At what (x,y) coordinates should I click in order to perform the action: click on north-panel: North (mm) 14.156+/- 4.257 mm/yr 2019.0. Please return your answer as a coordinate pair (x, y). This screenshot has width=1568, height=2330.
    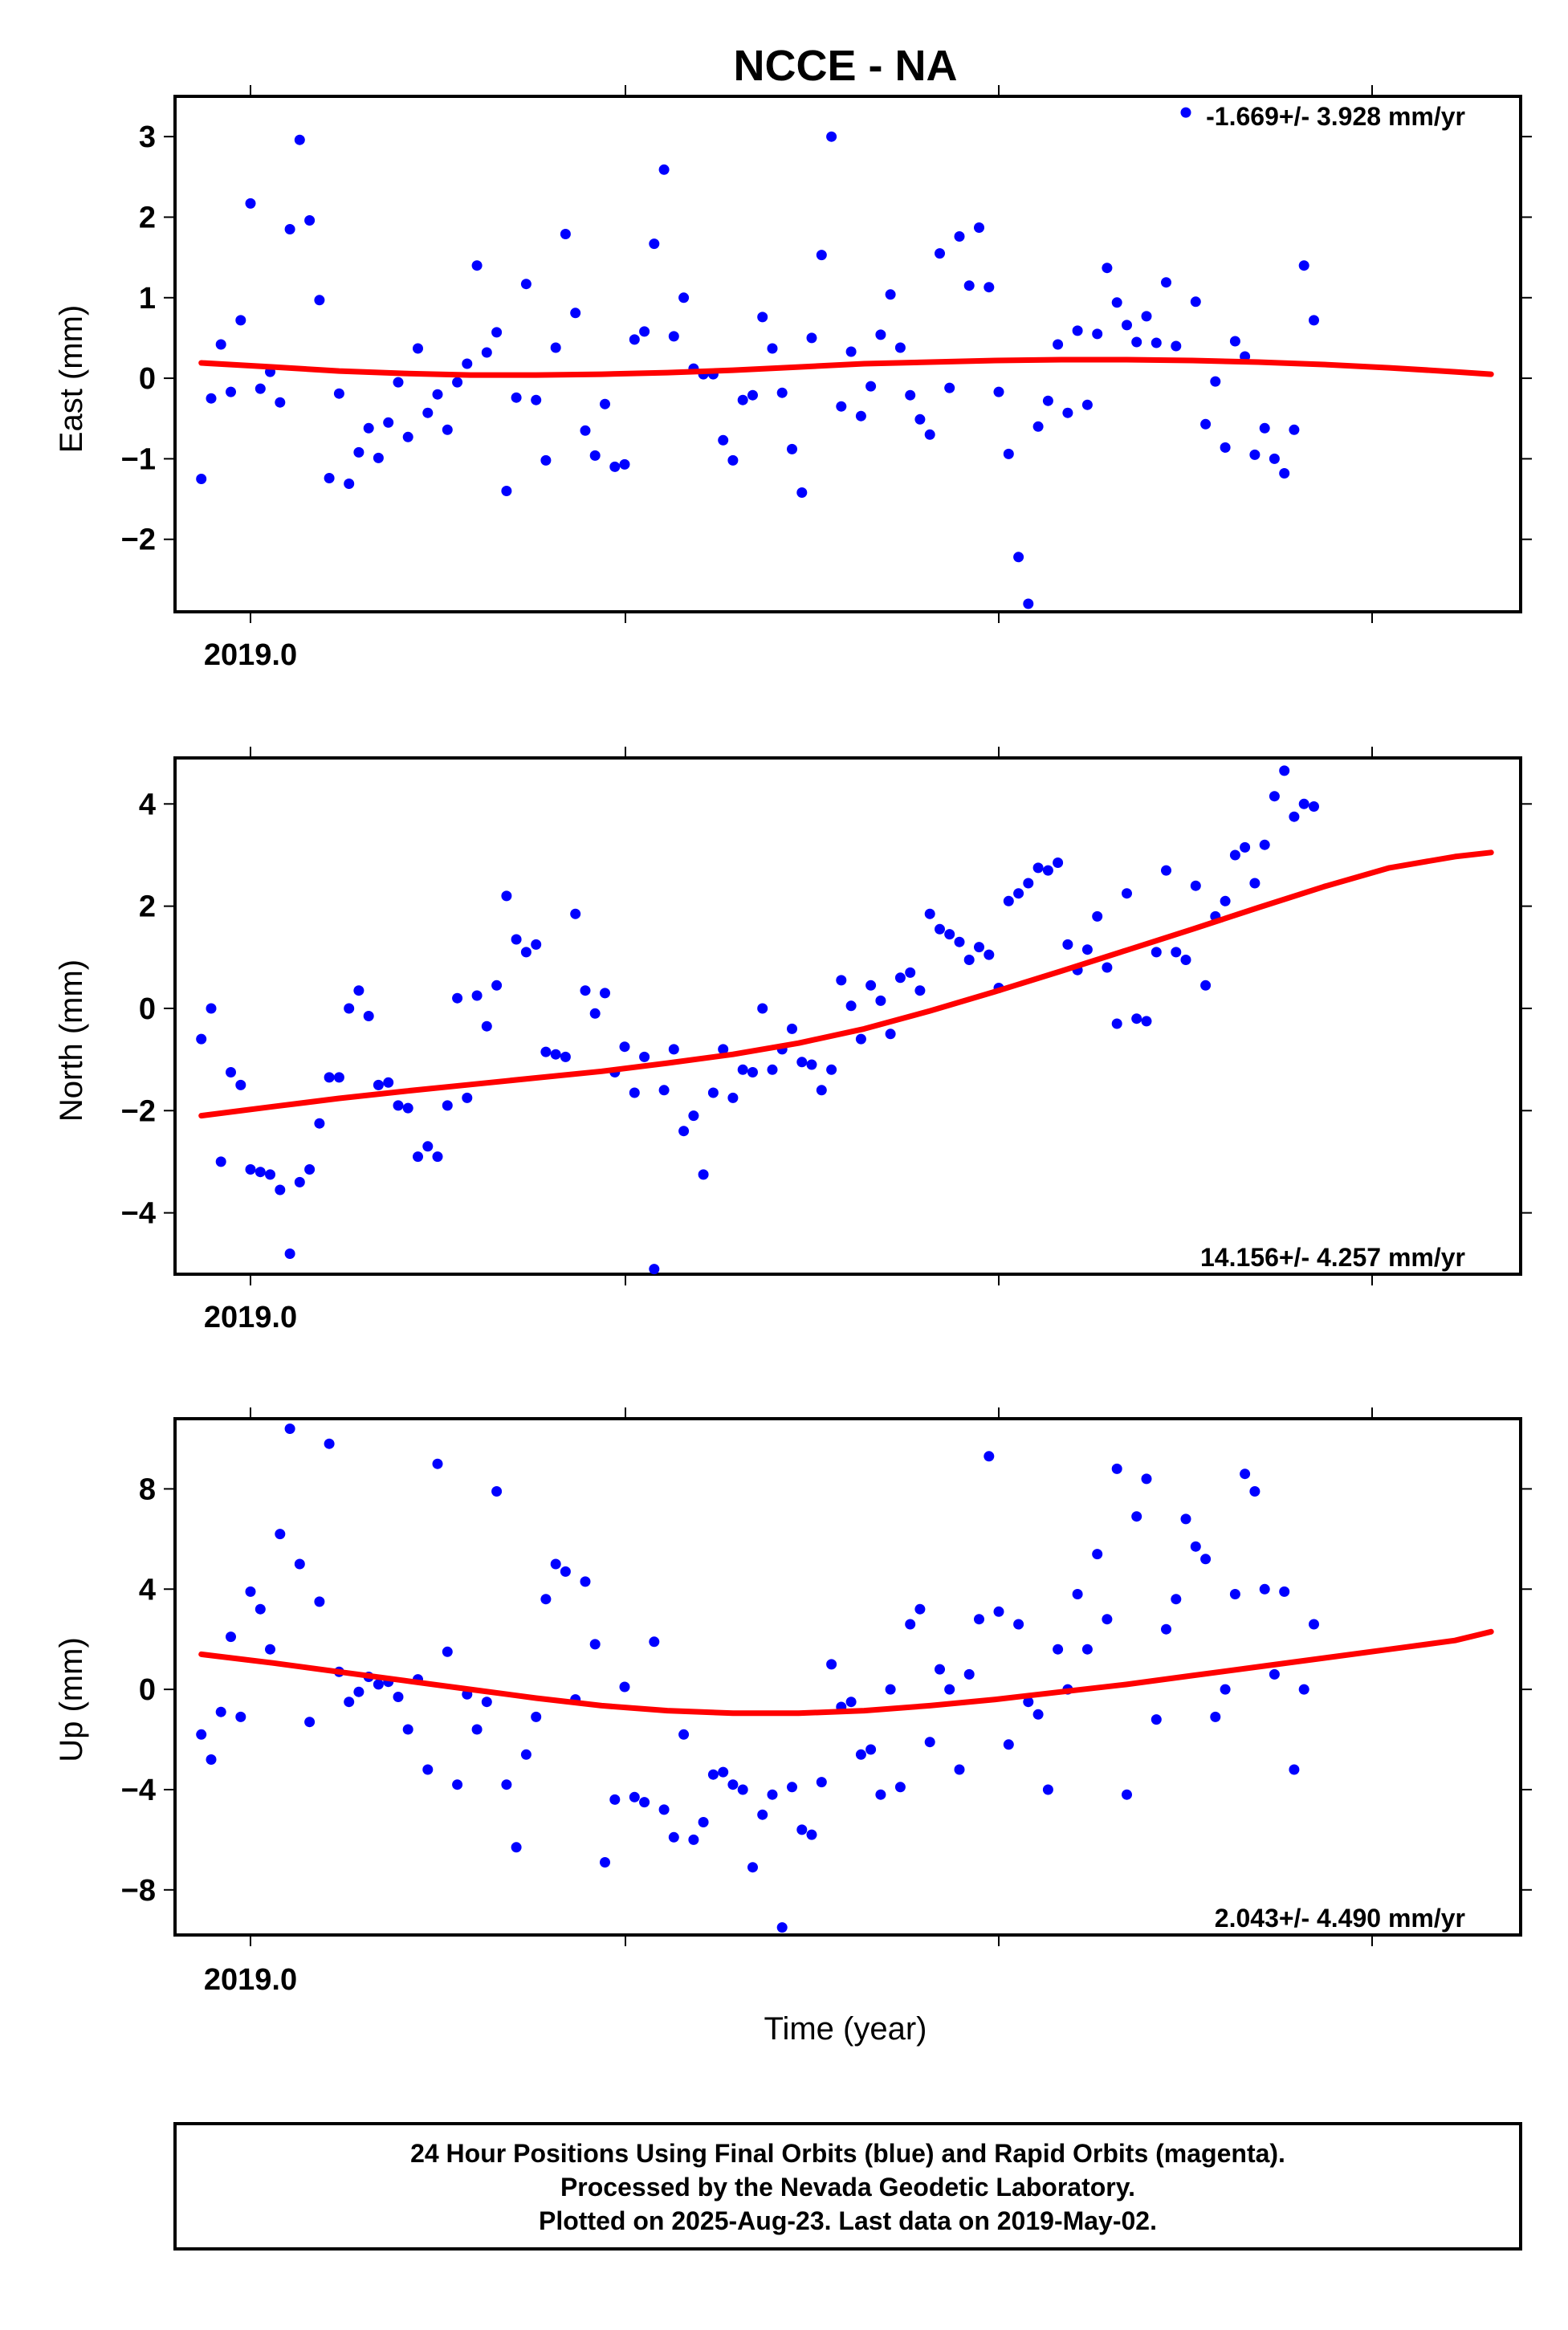
    Looking at the image, I should click on (759, 1146).